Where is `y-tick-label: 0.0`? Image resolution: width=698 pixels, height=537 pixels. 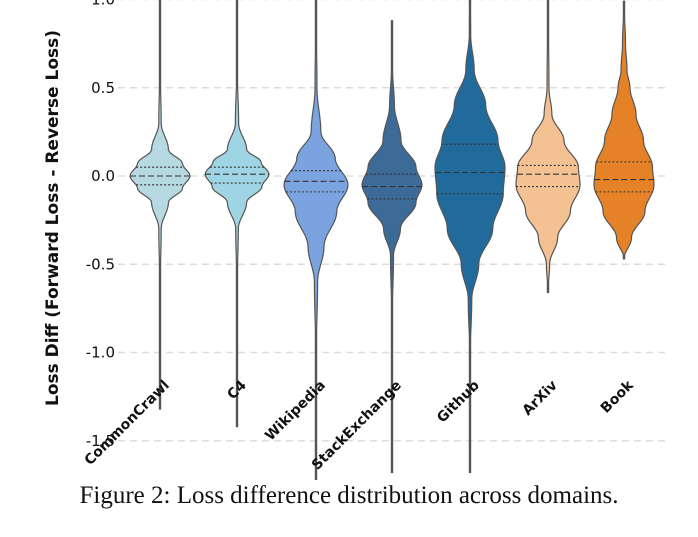
y-tick-label: 0.0 is located at coordinates (103, 176).